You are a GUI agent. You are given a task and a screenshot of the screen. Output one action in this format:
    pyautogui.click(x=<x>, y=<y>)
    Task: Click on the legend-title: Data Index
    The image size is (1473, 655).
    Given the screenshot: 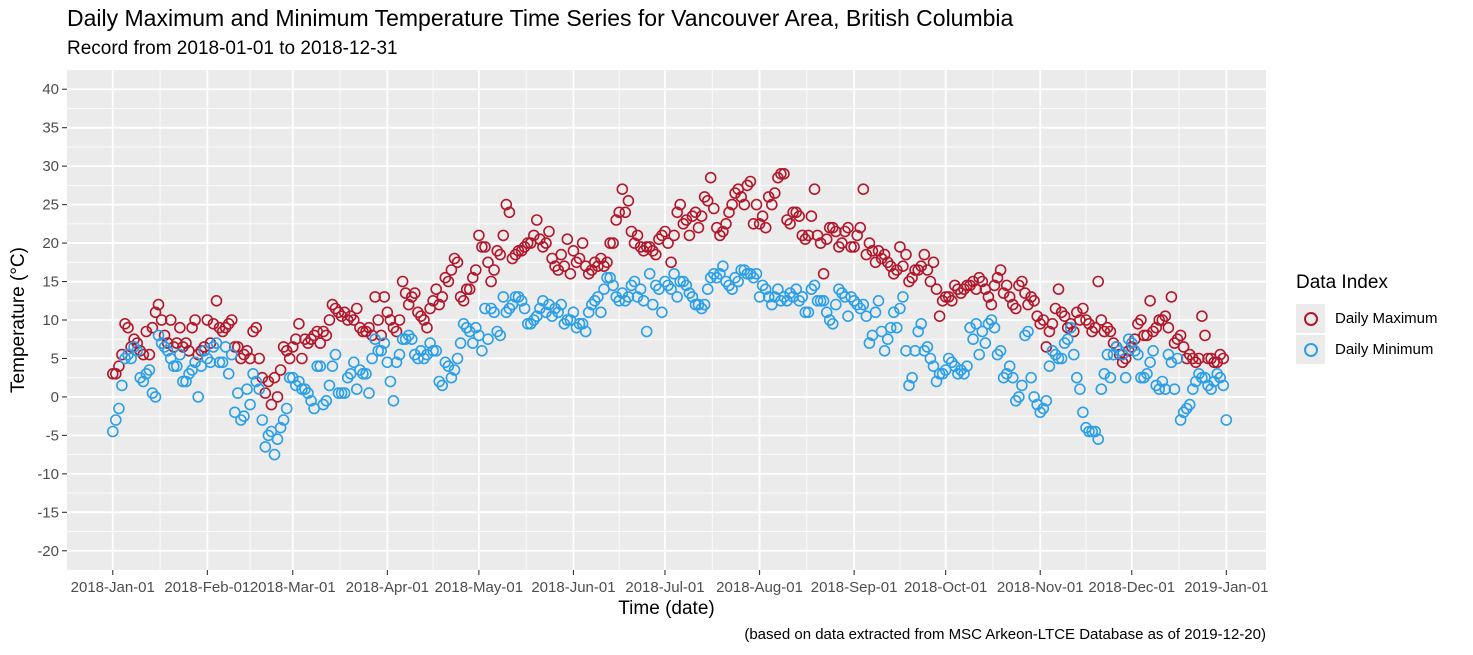 What is the action you would take?
    pyautogui.click(x=1342, y=282)
    